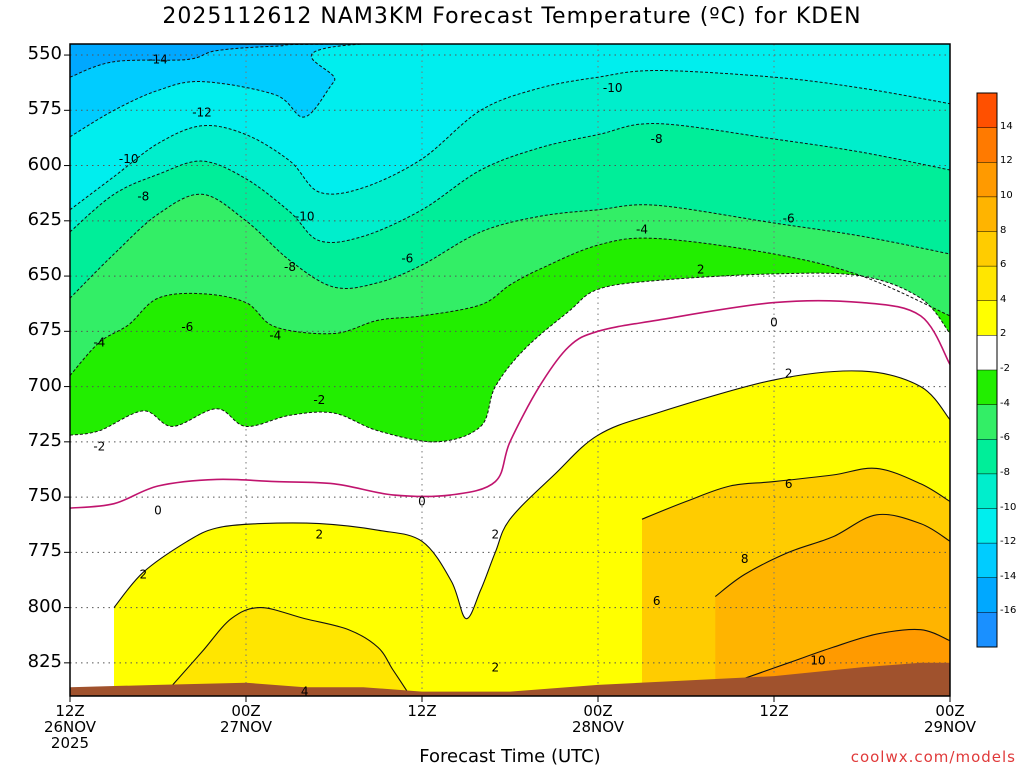 Image resolution: width=1024 pixels, height=768 pixels. What do you see at coordinates (510, 756) in the screenshot?
I see `x-axis-title: Forecast Time (UTC)` at bounding box center [510, 756].